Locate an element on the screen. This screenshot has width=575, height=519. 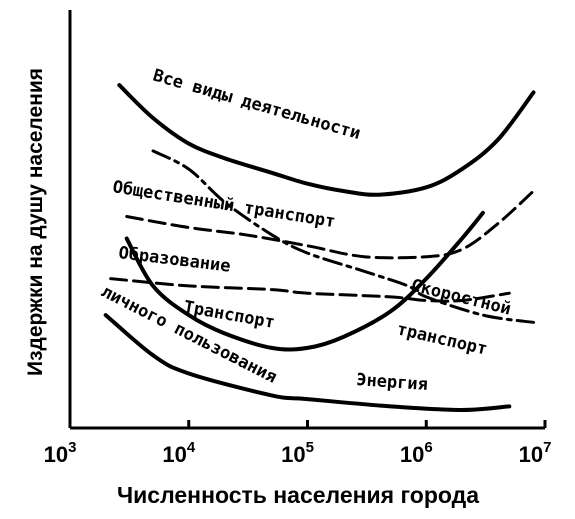
x-tick-label: 10⁴ is located at coordinates (178, 453).